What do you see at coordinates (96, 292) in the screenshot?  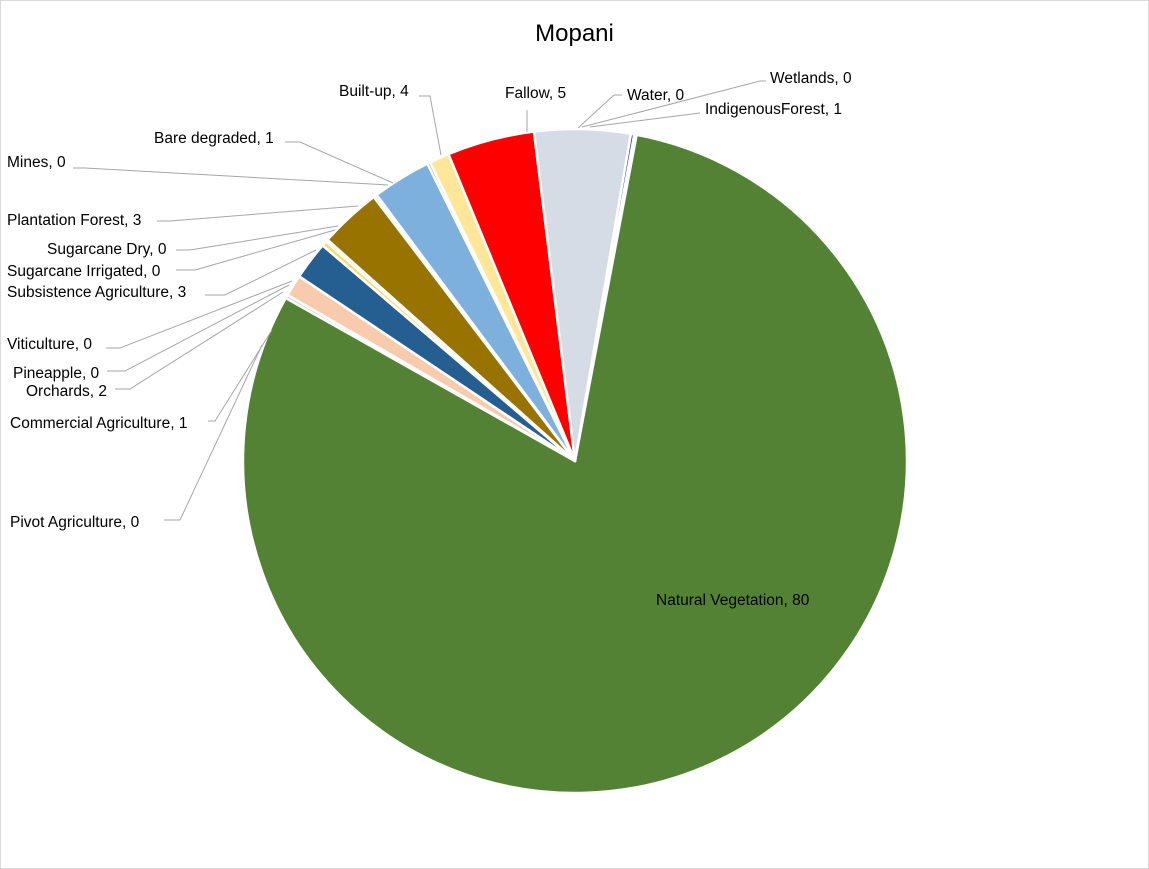 I see `data-label-subsistence-agriculture: Subsistence Agriculture, 3` at bounding box center [96, 292].